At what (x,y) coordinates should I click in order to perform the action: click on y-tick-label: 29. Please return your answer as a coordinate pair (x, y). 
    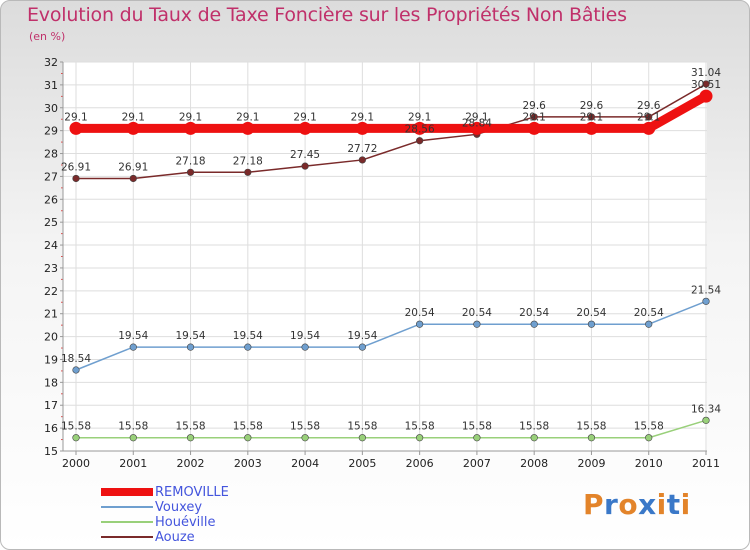
    Looking at the image, I should click on (51, 131).